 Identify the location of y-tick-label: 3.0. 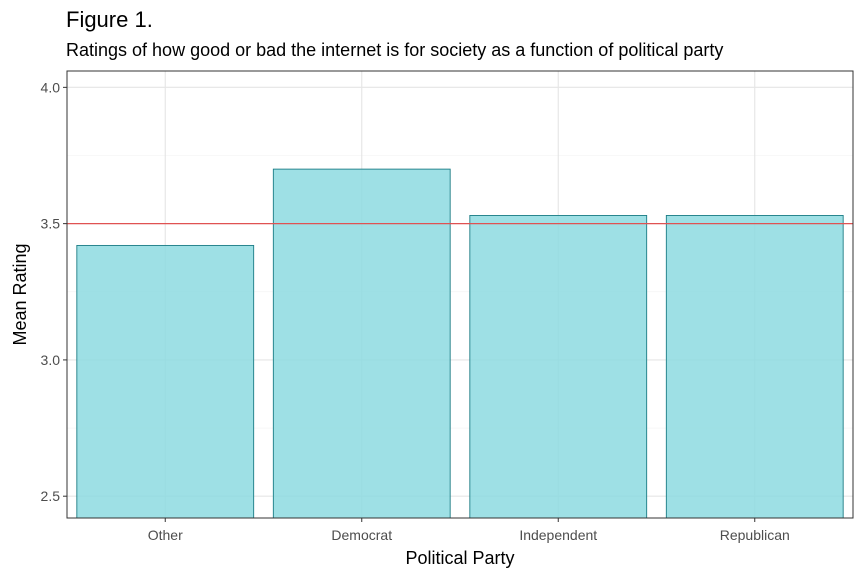
(51, 360).